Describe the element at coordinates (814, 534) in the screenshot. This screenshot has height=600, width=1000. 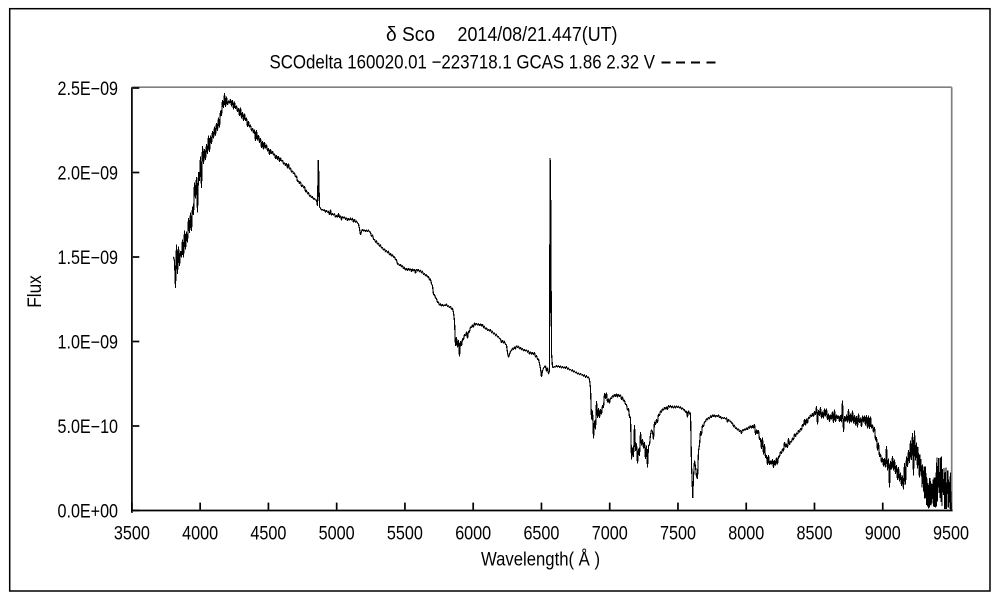
I see `svg-text: 8500` at that location.